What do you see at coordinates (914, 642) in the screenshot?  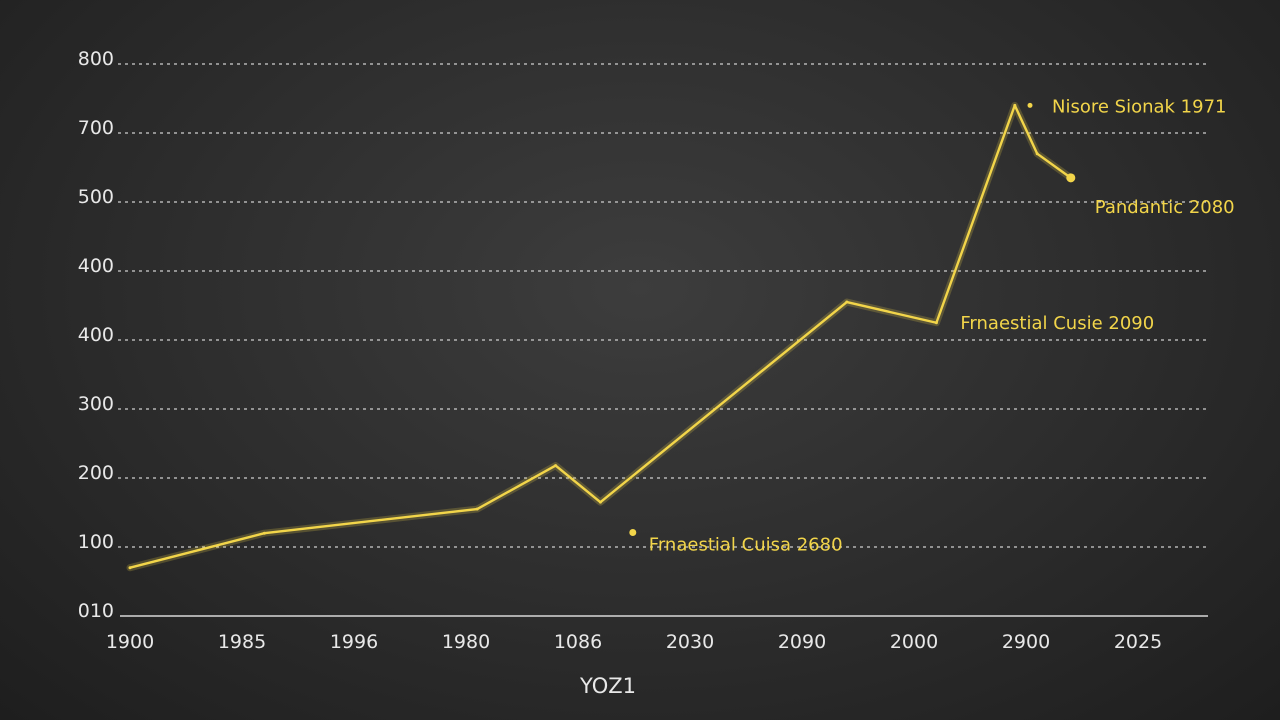 I see `x-tick-label: 2000` at bounding box center [914, 642].